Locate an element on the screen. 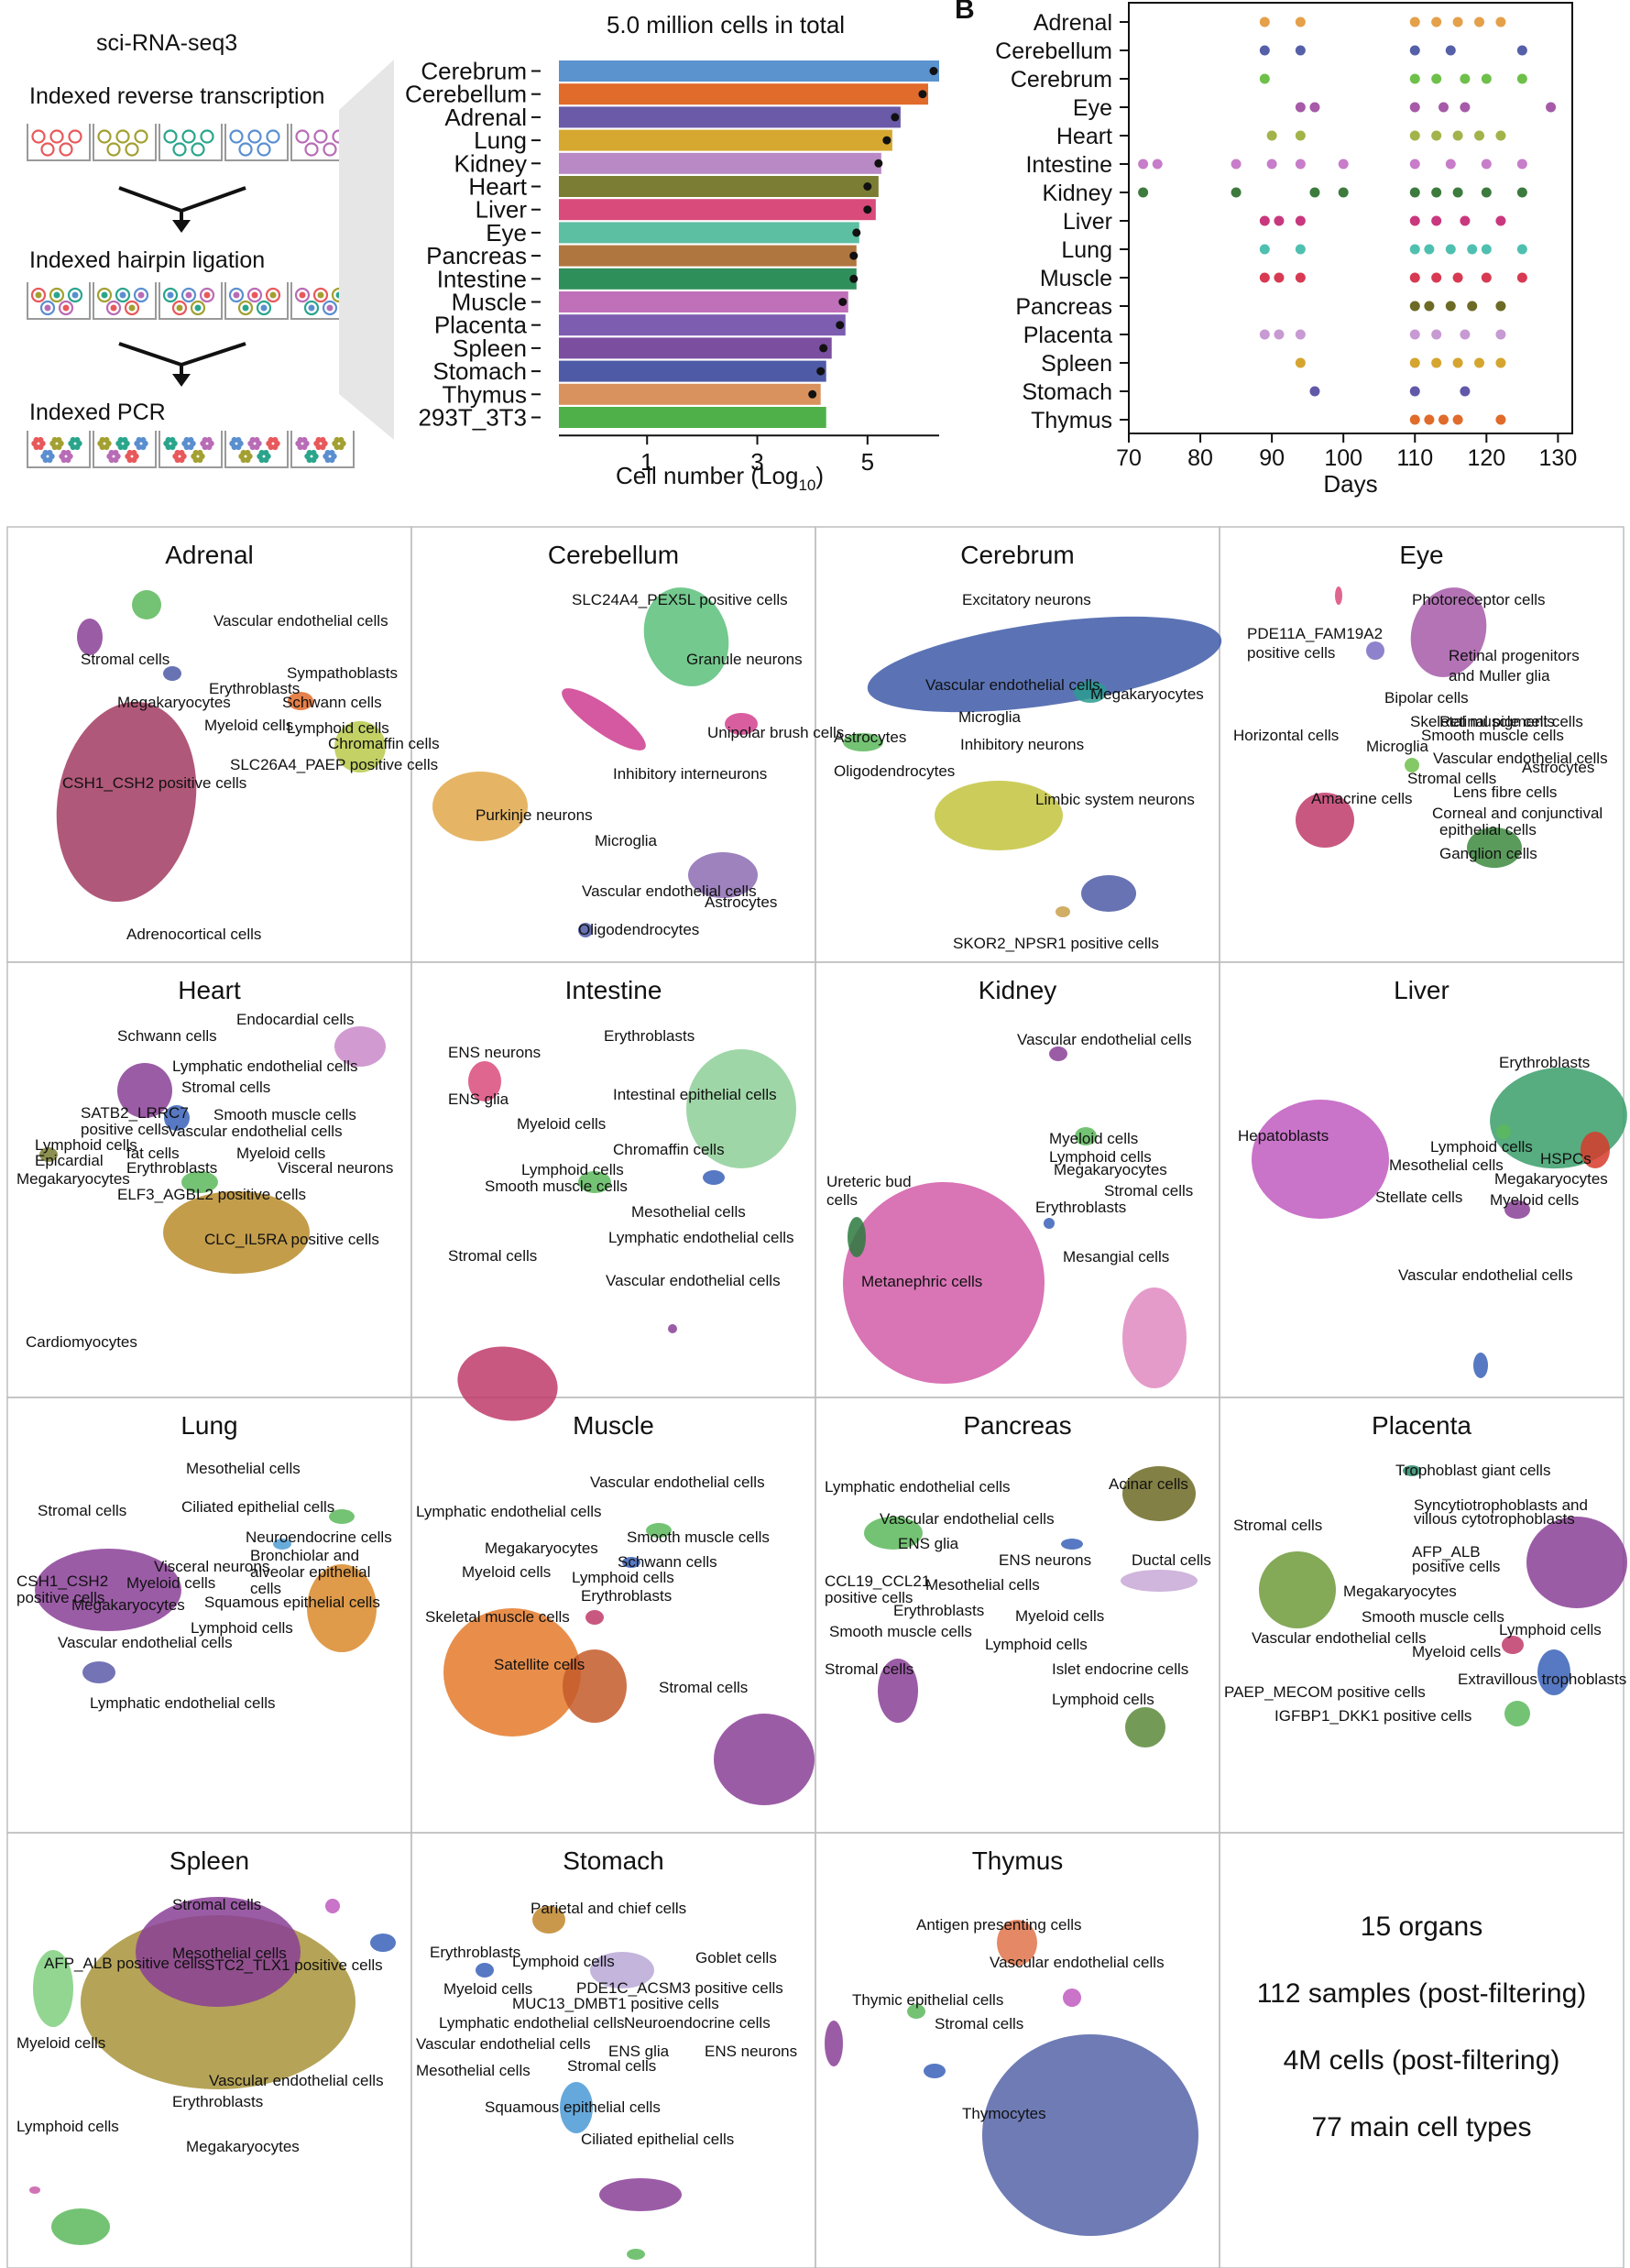  cell-type-label: Epicardial is located at coordinates (69, 1160).